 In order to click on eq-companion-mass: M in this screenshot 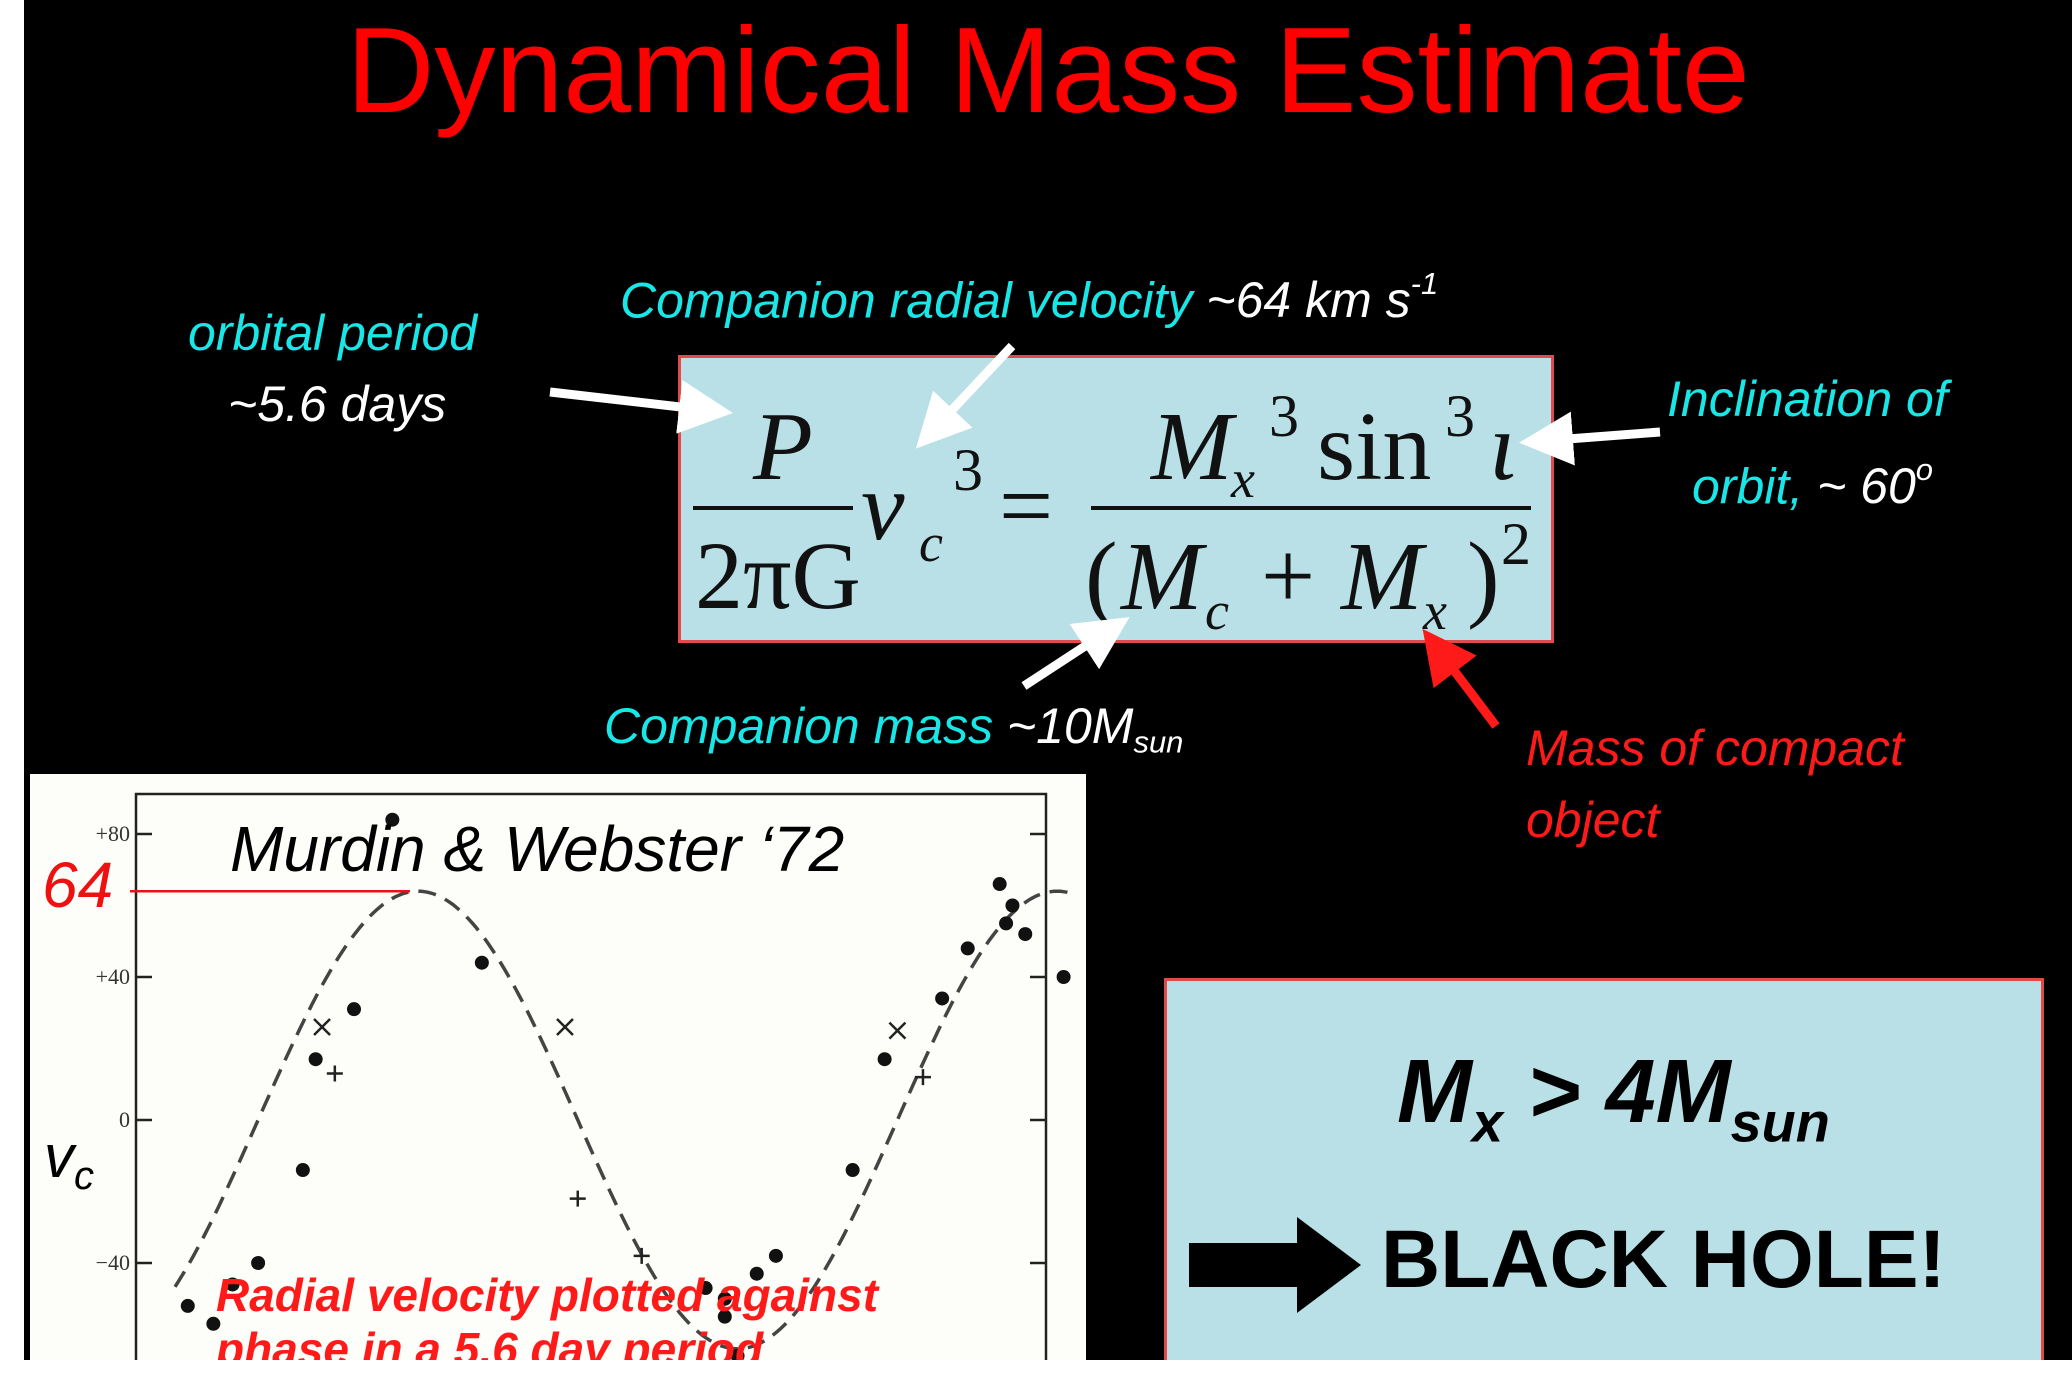, I will do `click(1162, 577)`.